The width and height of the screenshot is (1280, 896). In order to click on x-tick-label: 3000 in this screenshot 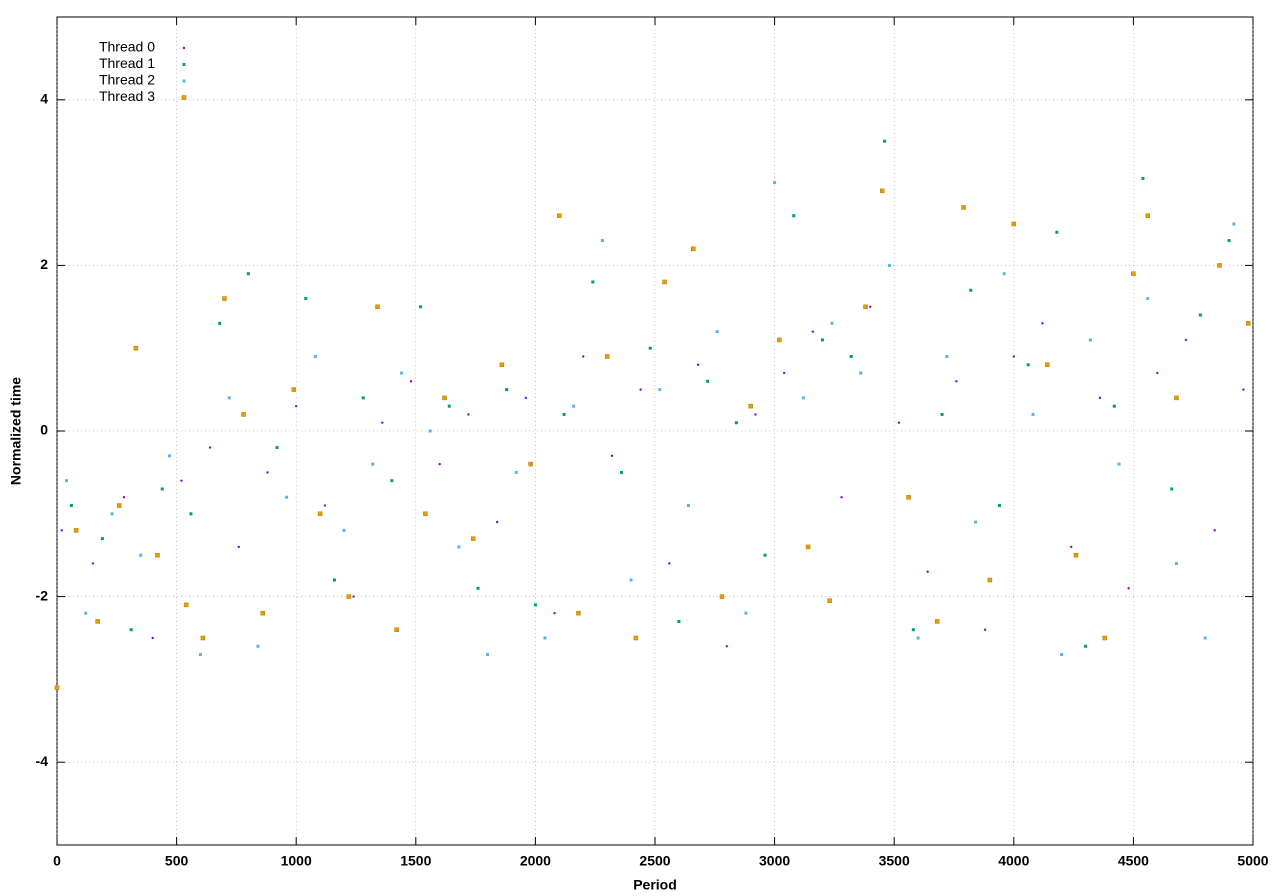, I will do `click(774, 861)`.